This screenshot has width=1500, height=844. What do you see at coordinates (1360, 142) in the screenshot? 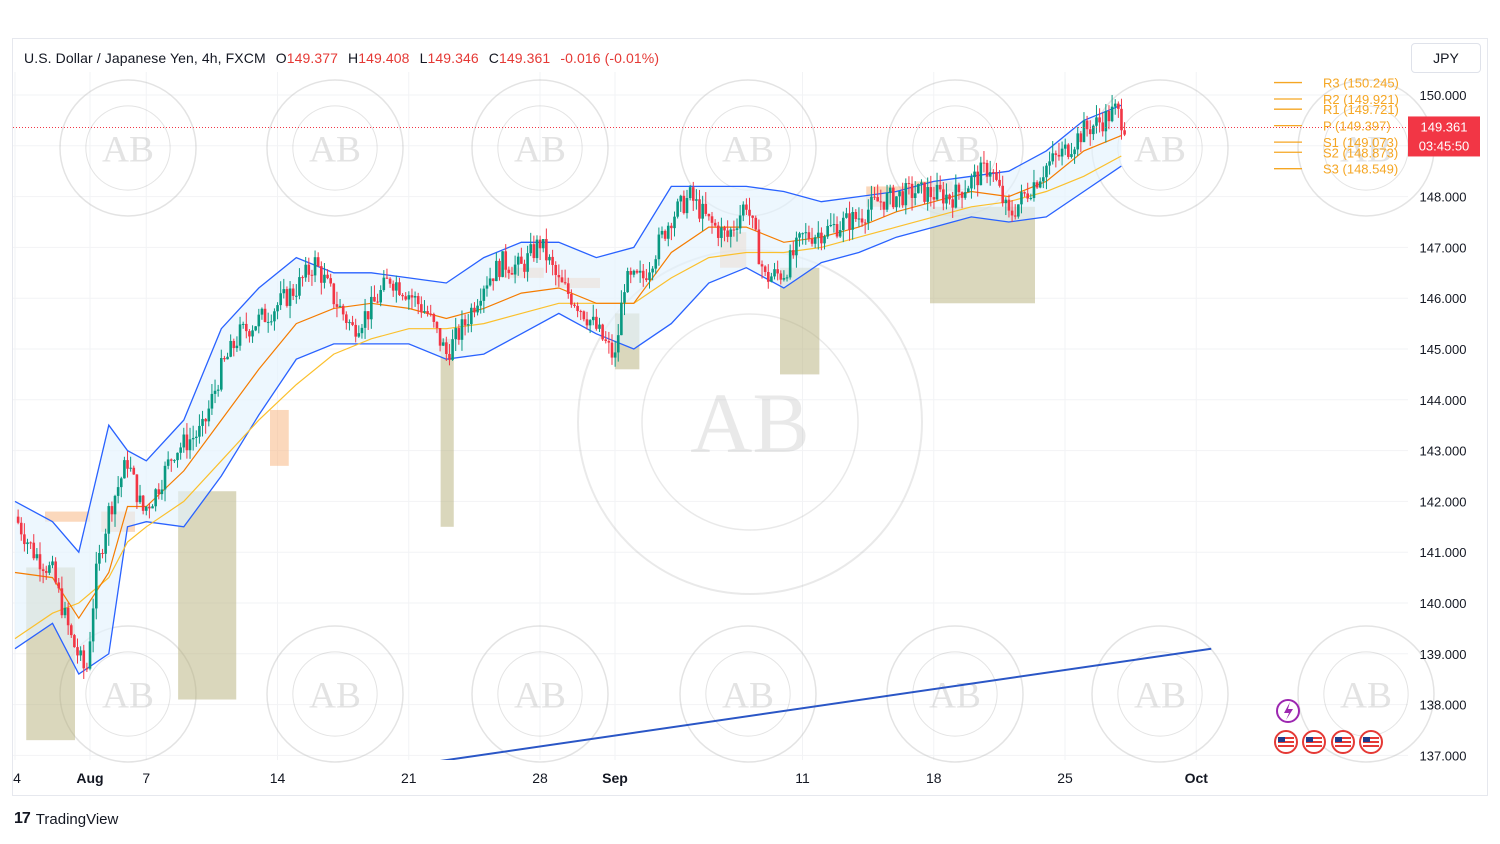
I see `pivot-label-s1: S1 (149.073)` at bounding box center [1360, 142].